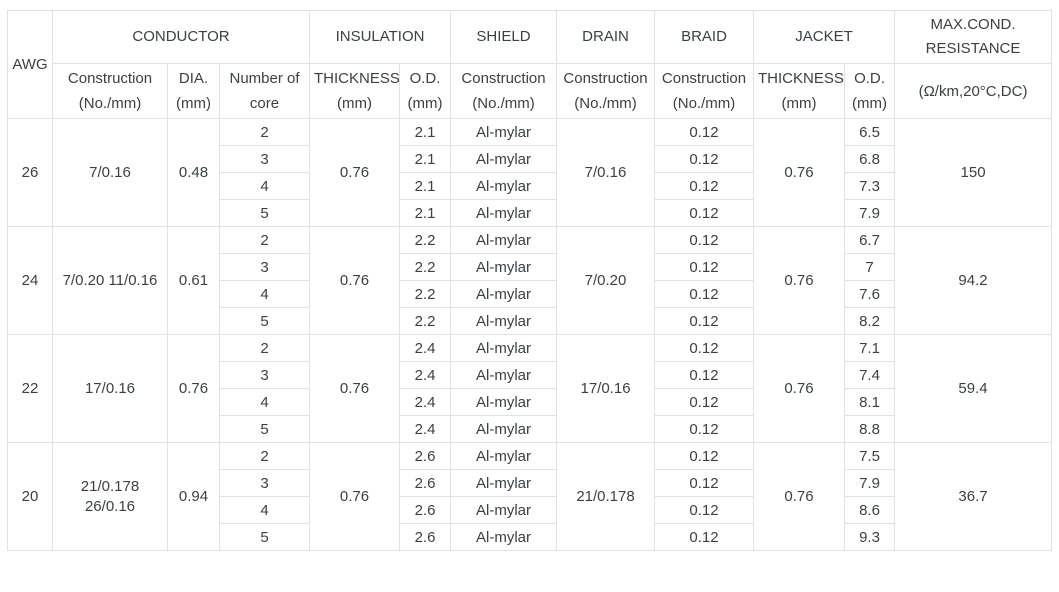 This screenshot has width=1059, height=592. Describe the element at coordinates (264, 91) in the screenshot. I see `subheader-number-of-core: Number of core` at that location.